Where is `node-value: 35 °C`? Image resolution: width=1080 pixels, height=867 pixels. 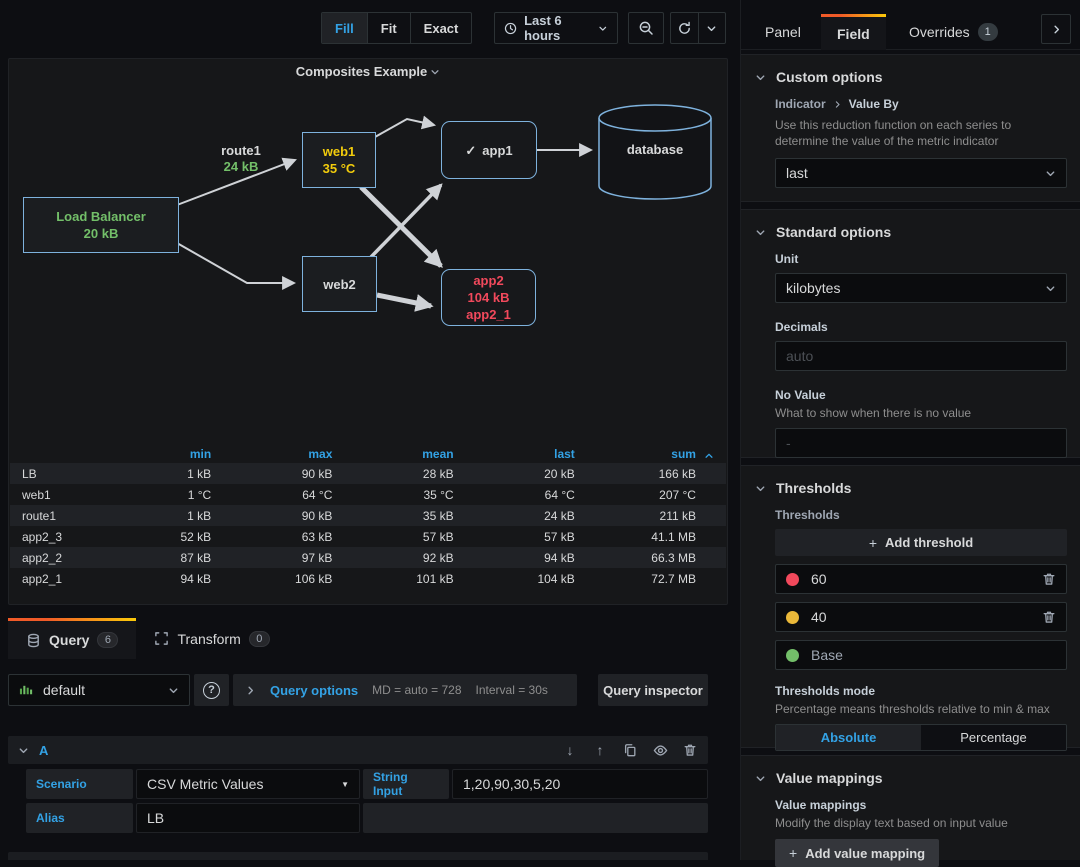
node-value: 35 °C is located at coordinates (339, 168).